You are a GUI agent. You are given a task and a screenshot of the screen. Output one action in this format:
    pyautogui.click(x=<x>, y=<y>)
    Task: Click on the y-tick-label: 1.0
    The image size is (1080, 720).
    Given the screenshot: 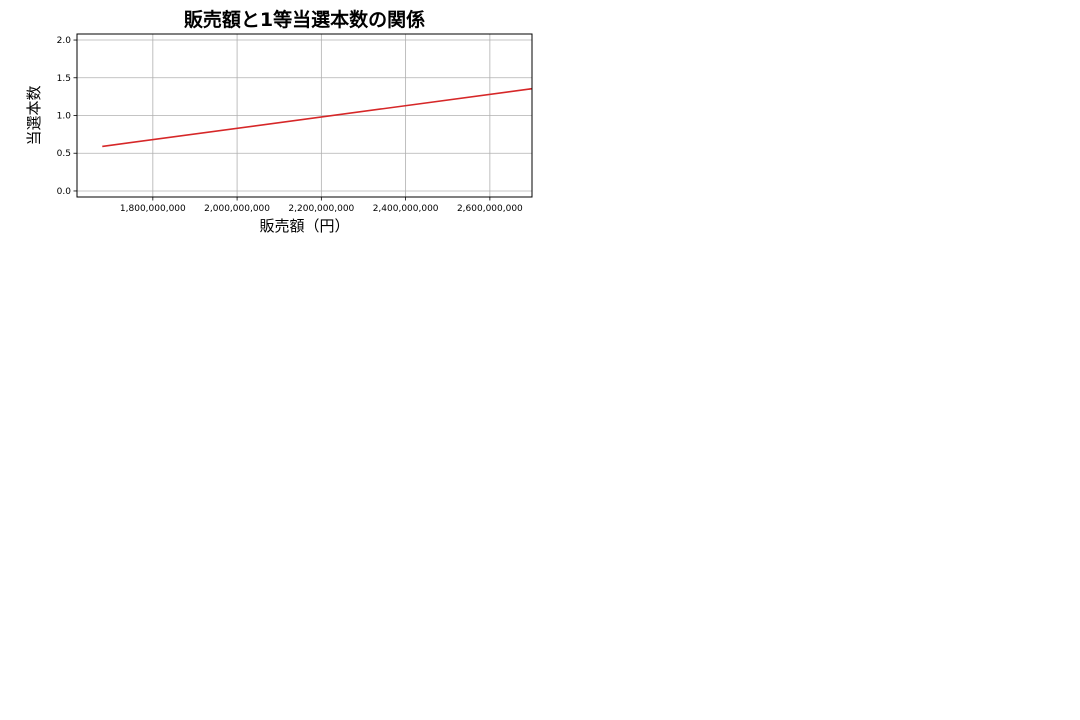 What is the action you would take?
    pyautogui.click(x=64, y=117)
    